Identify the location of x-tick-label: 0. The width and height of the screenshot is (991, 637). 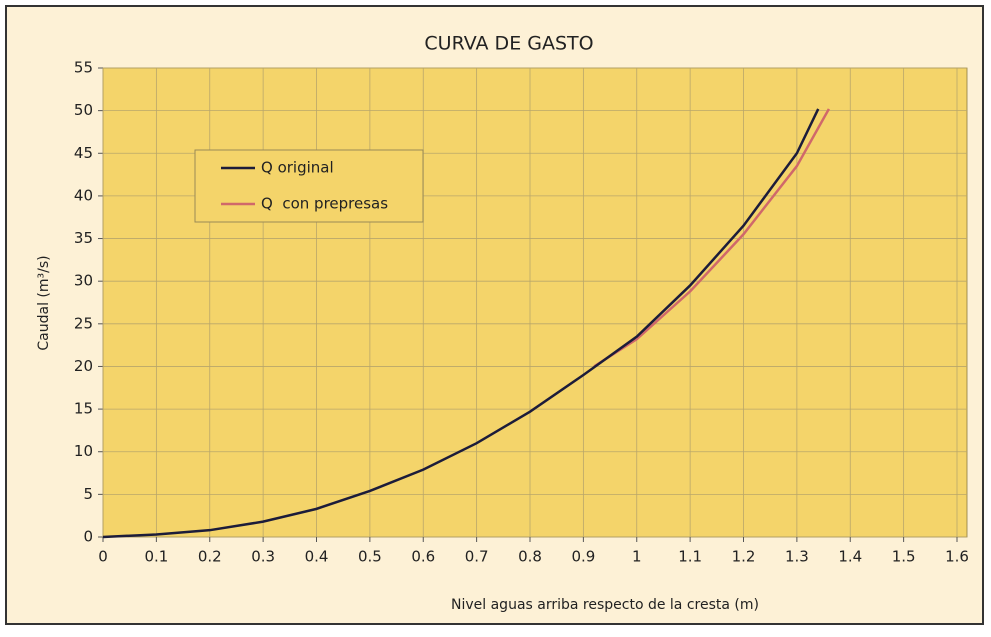
(103, 557).